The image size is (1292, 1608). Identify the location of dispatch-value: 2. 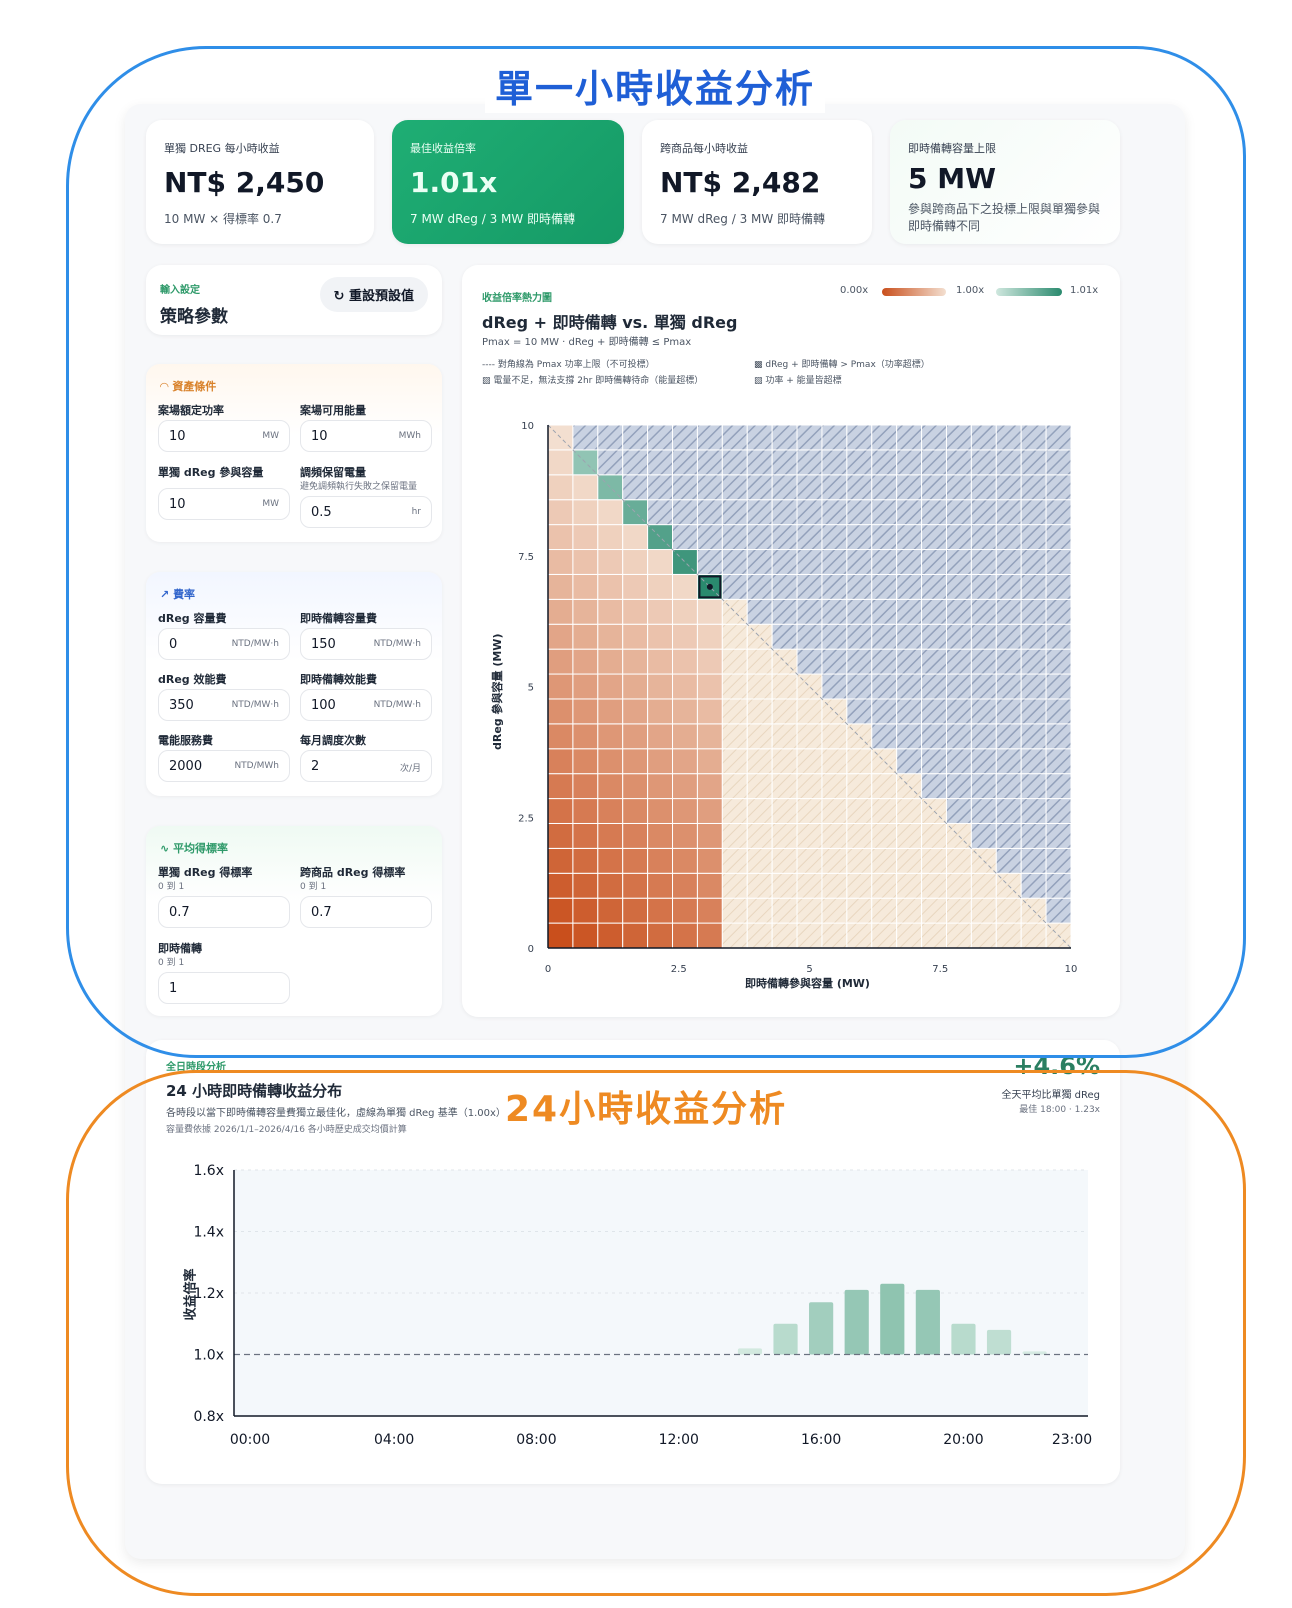
(315, 766).